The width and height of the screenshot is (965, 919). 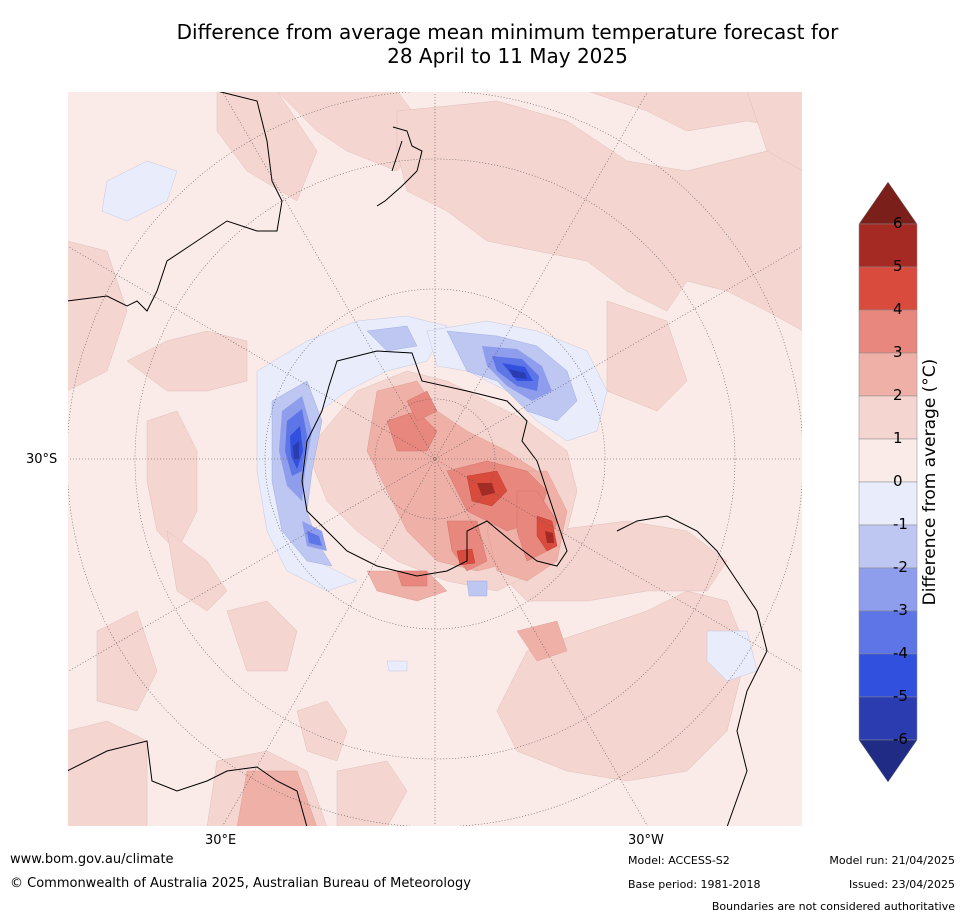 What do you see at coordinates (900, 739) in the screenshot?
I see `colorbar-tick-label: -6` at bounding box center [900, 739].